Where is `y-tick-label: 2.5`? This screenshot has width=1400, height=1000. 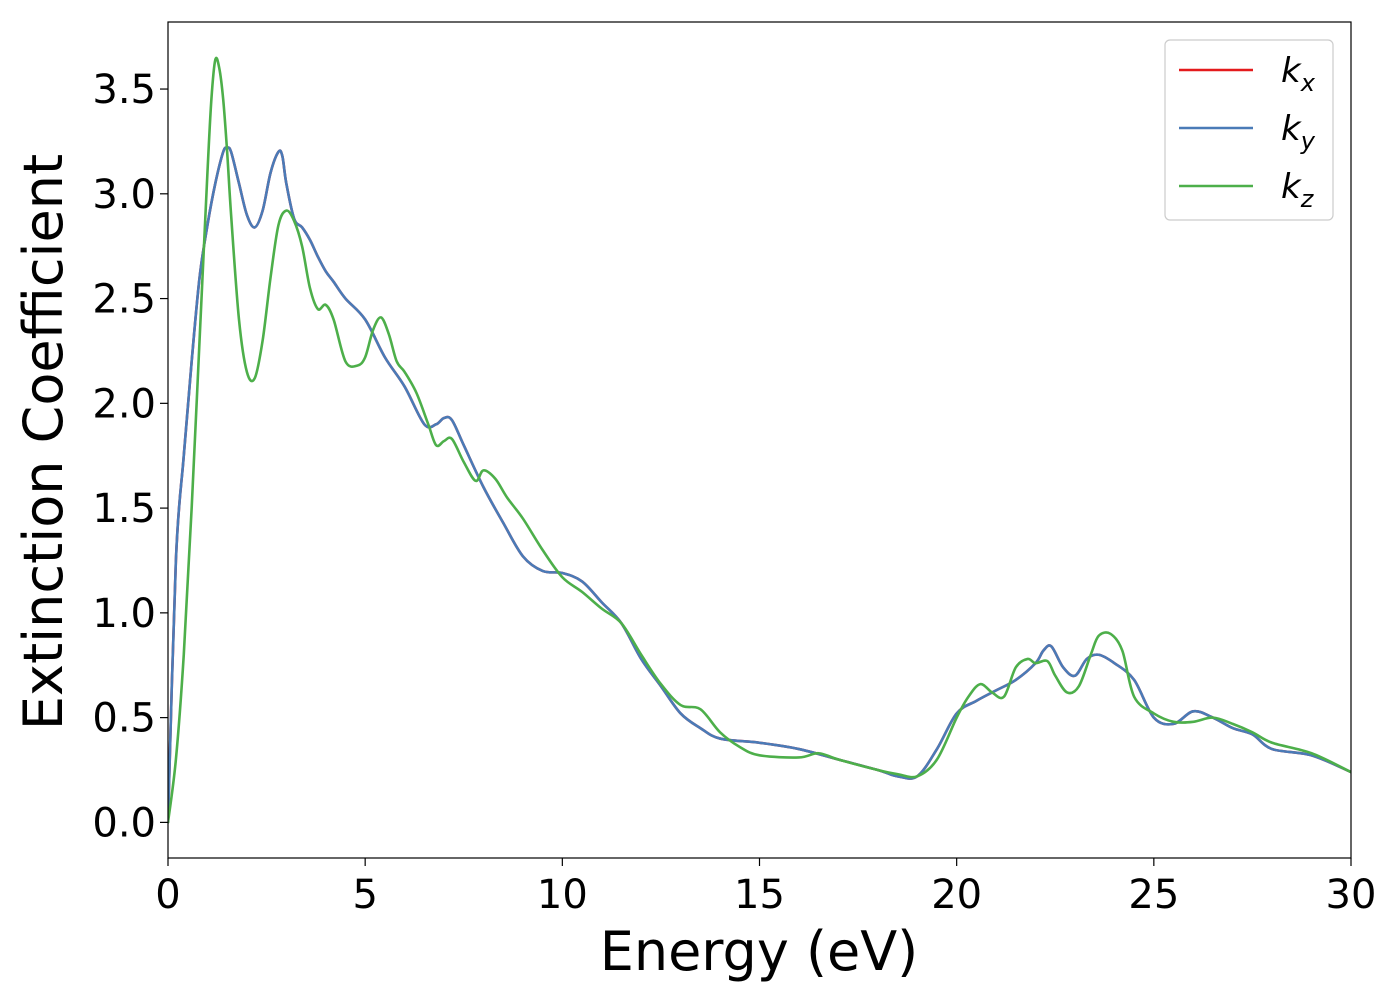
y-tick-label: 2.5 is located at coordinates (124, 300).